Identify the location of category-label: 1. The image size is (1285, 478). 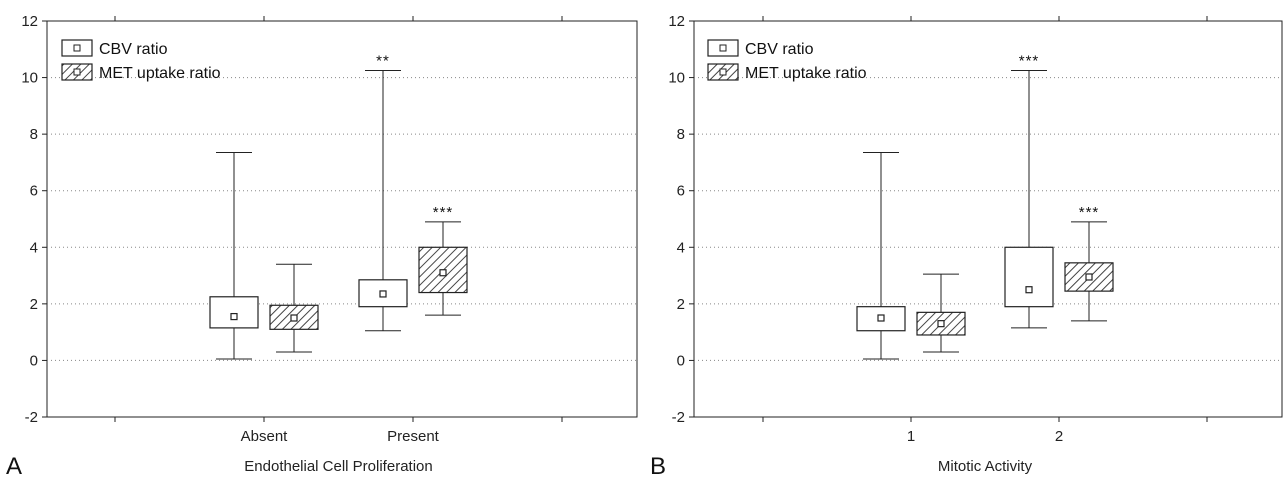
(911, 436).